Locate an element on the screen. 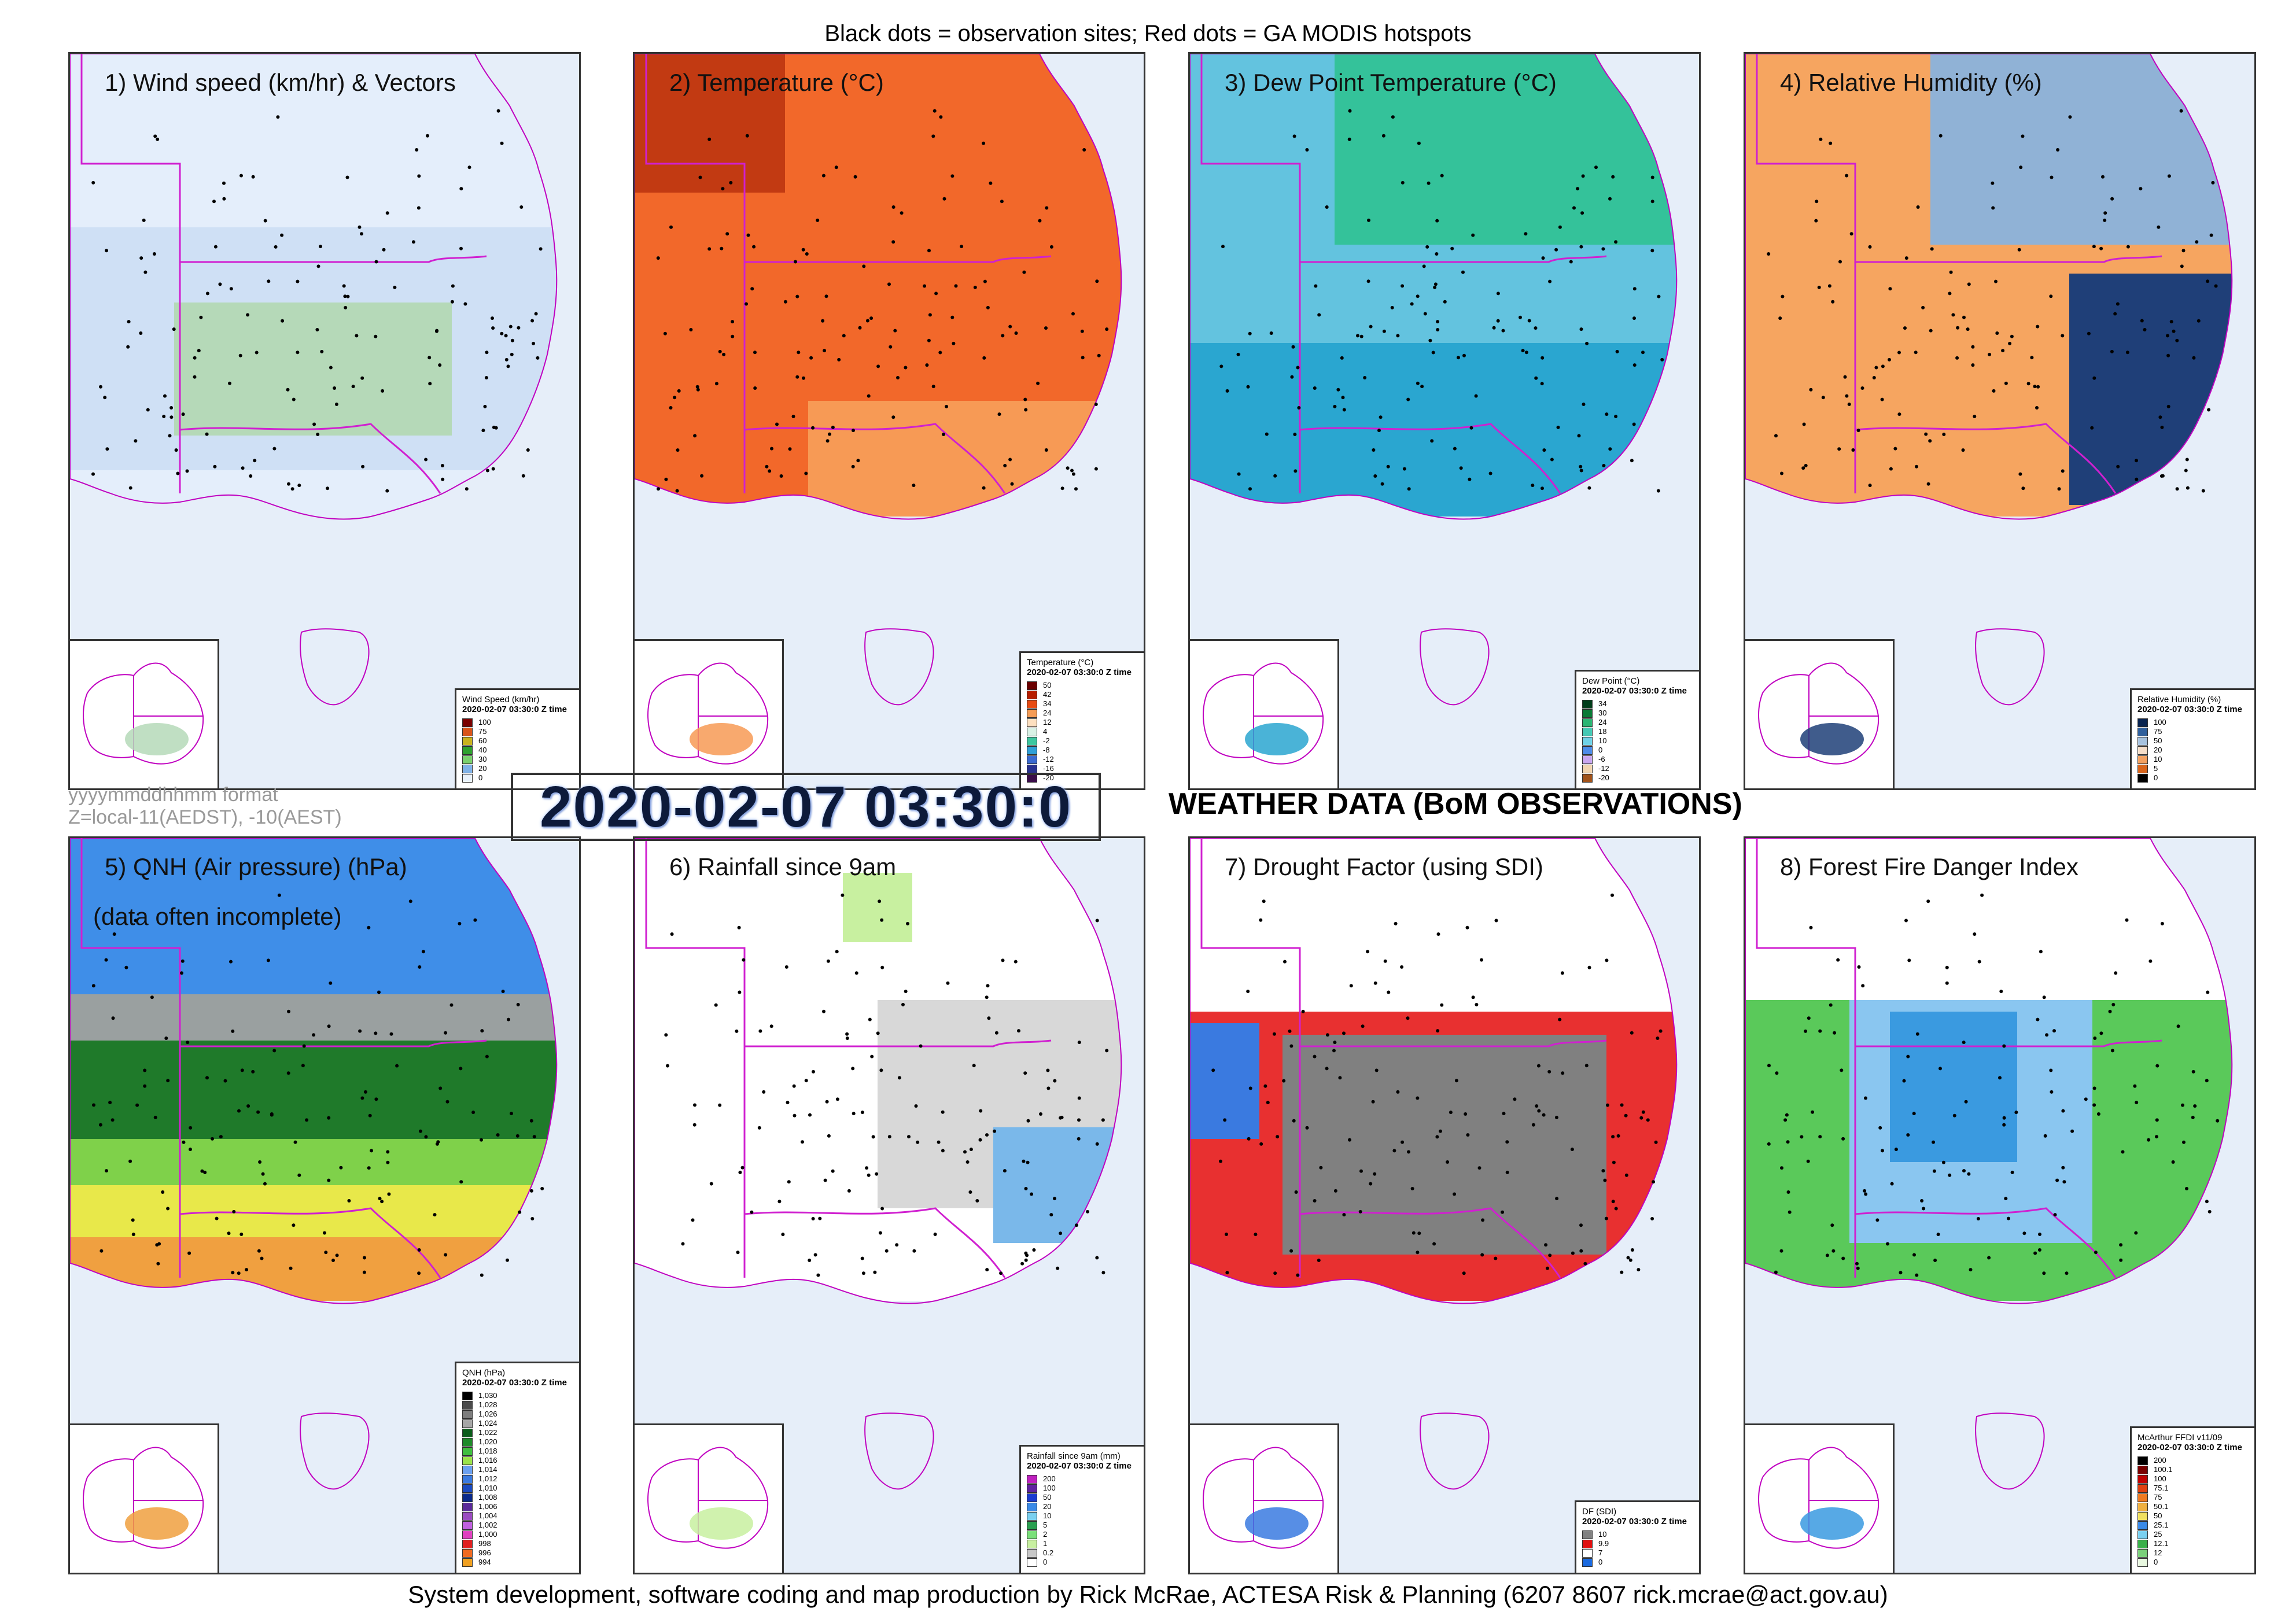  legend-item: 1,010 is located at coordinates (519, 1488).